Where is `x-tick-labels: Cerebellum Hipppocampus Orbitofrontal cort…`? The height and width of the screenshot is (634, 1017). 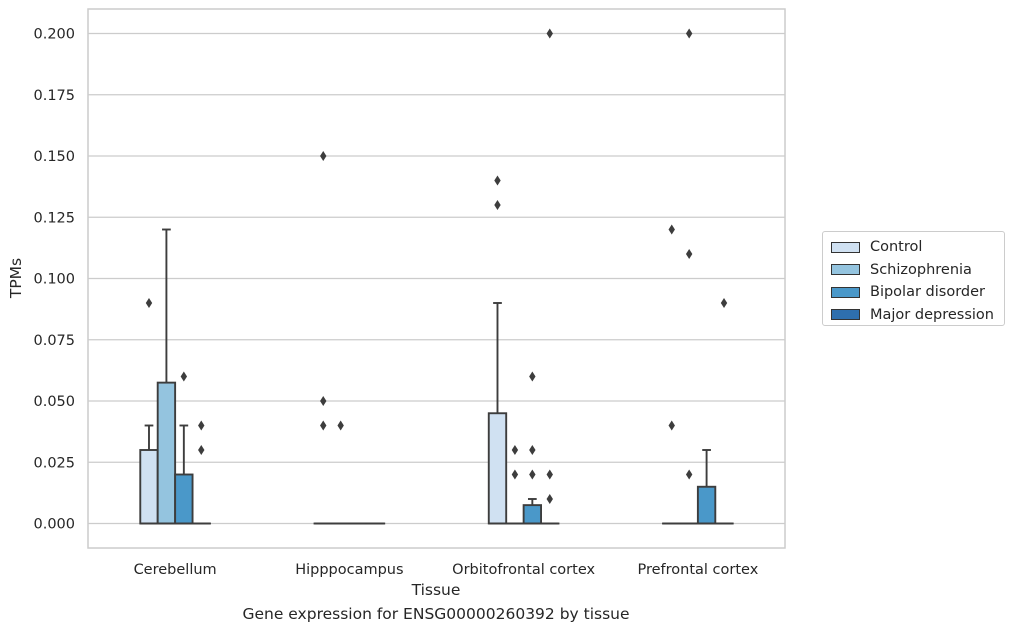
x-tick-labels: Cerebellum Hipppocampus Orbitofrontal cort… is located at coordinates (446, 570).